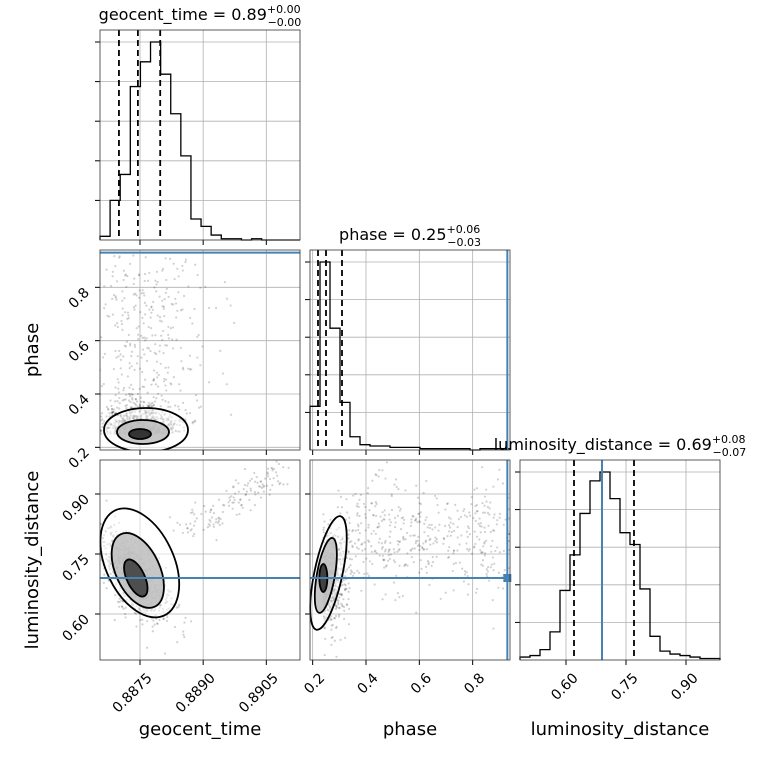 Image resolution: width=760 pixels, height=760 pixels. What do you see at coordinates (200, 135) in the screenshot?
I see `hist-geocent_time-frame` at bounding box center [200, 135].